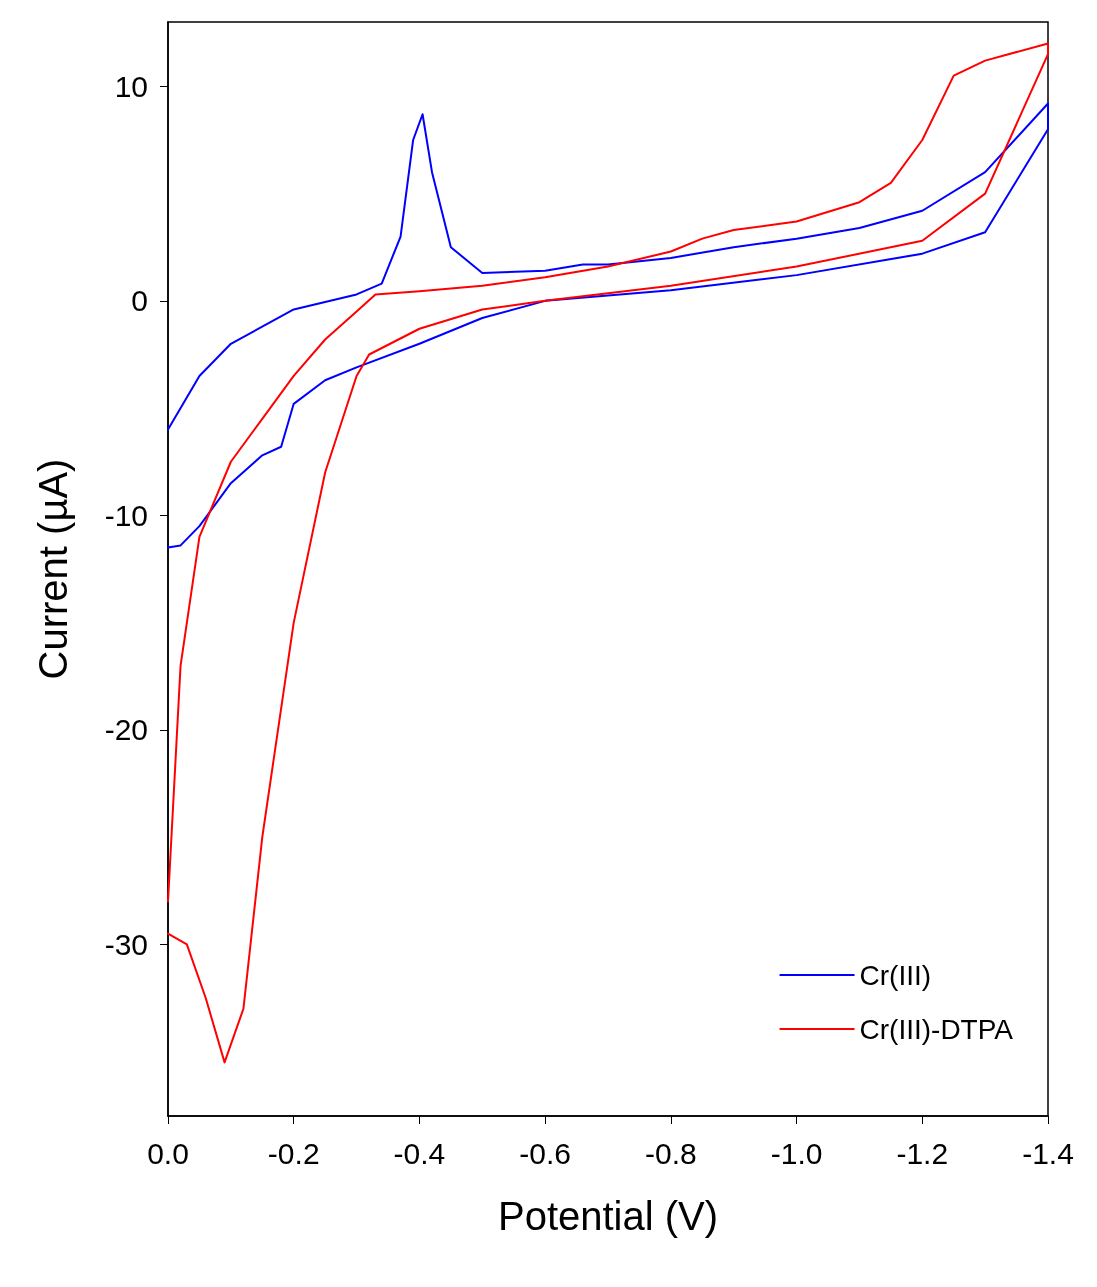  What do you see at coordinates (168, 1153) in the screenshot?
I see `x-tick-label: 0.0` at bounding box center [168, 1153].